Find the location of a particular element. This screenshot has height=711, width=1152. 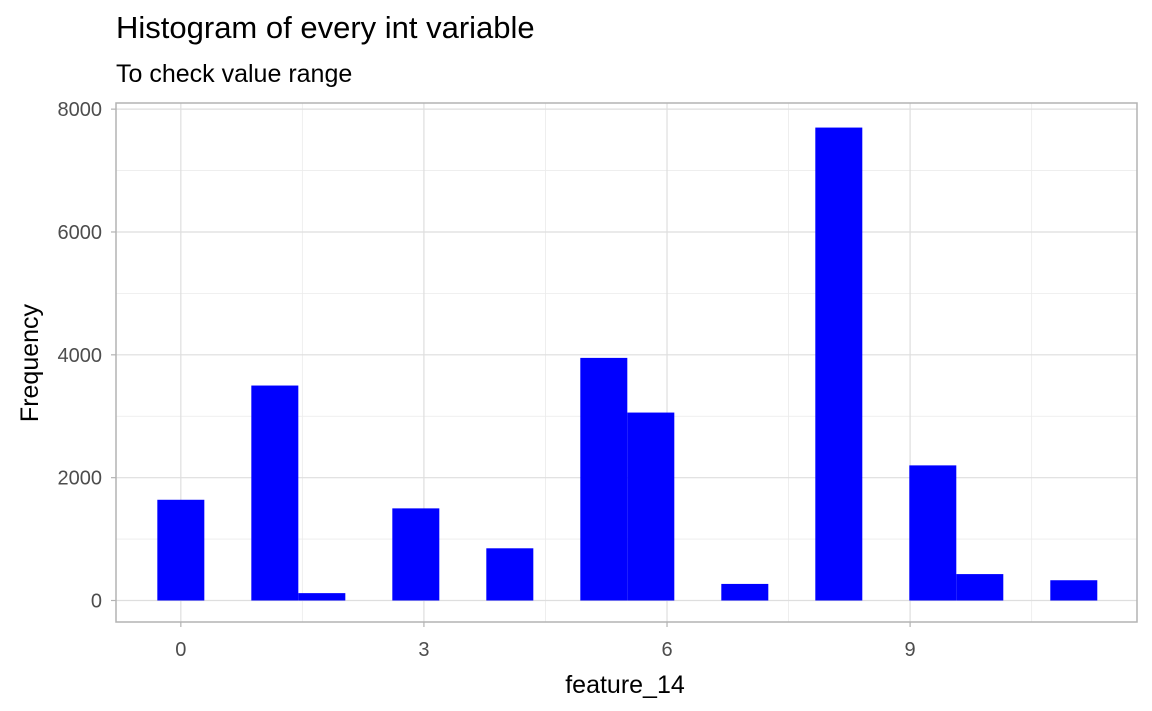

chart-subtitle: To check value range is located at coordinates (234, 74).